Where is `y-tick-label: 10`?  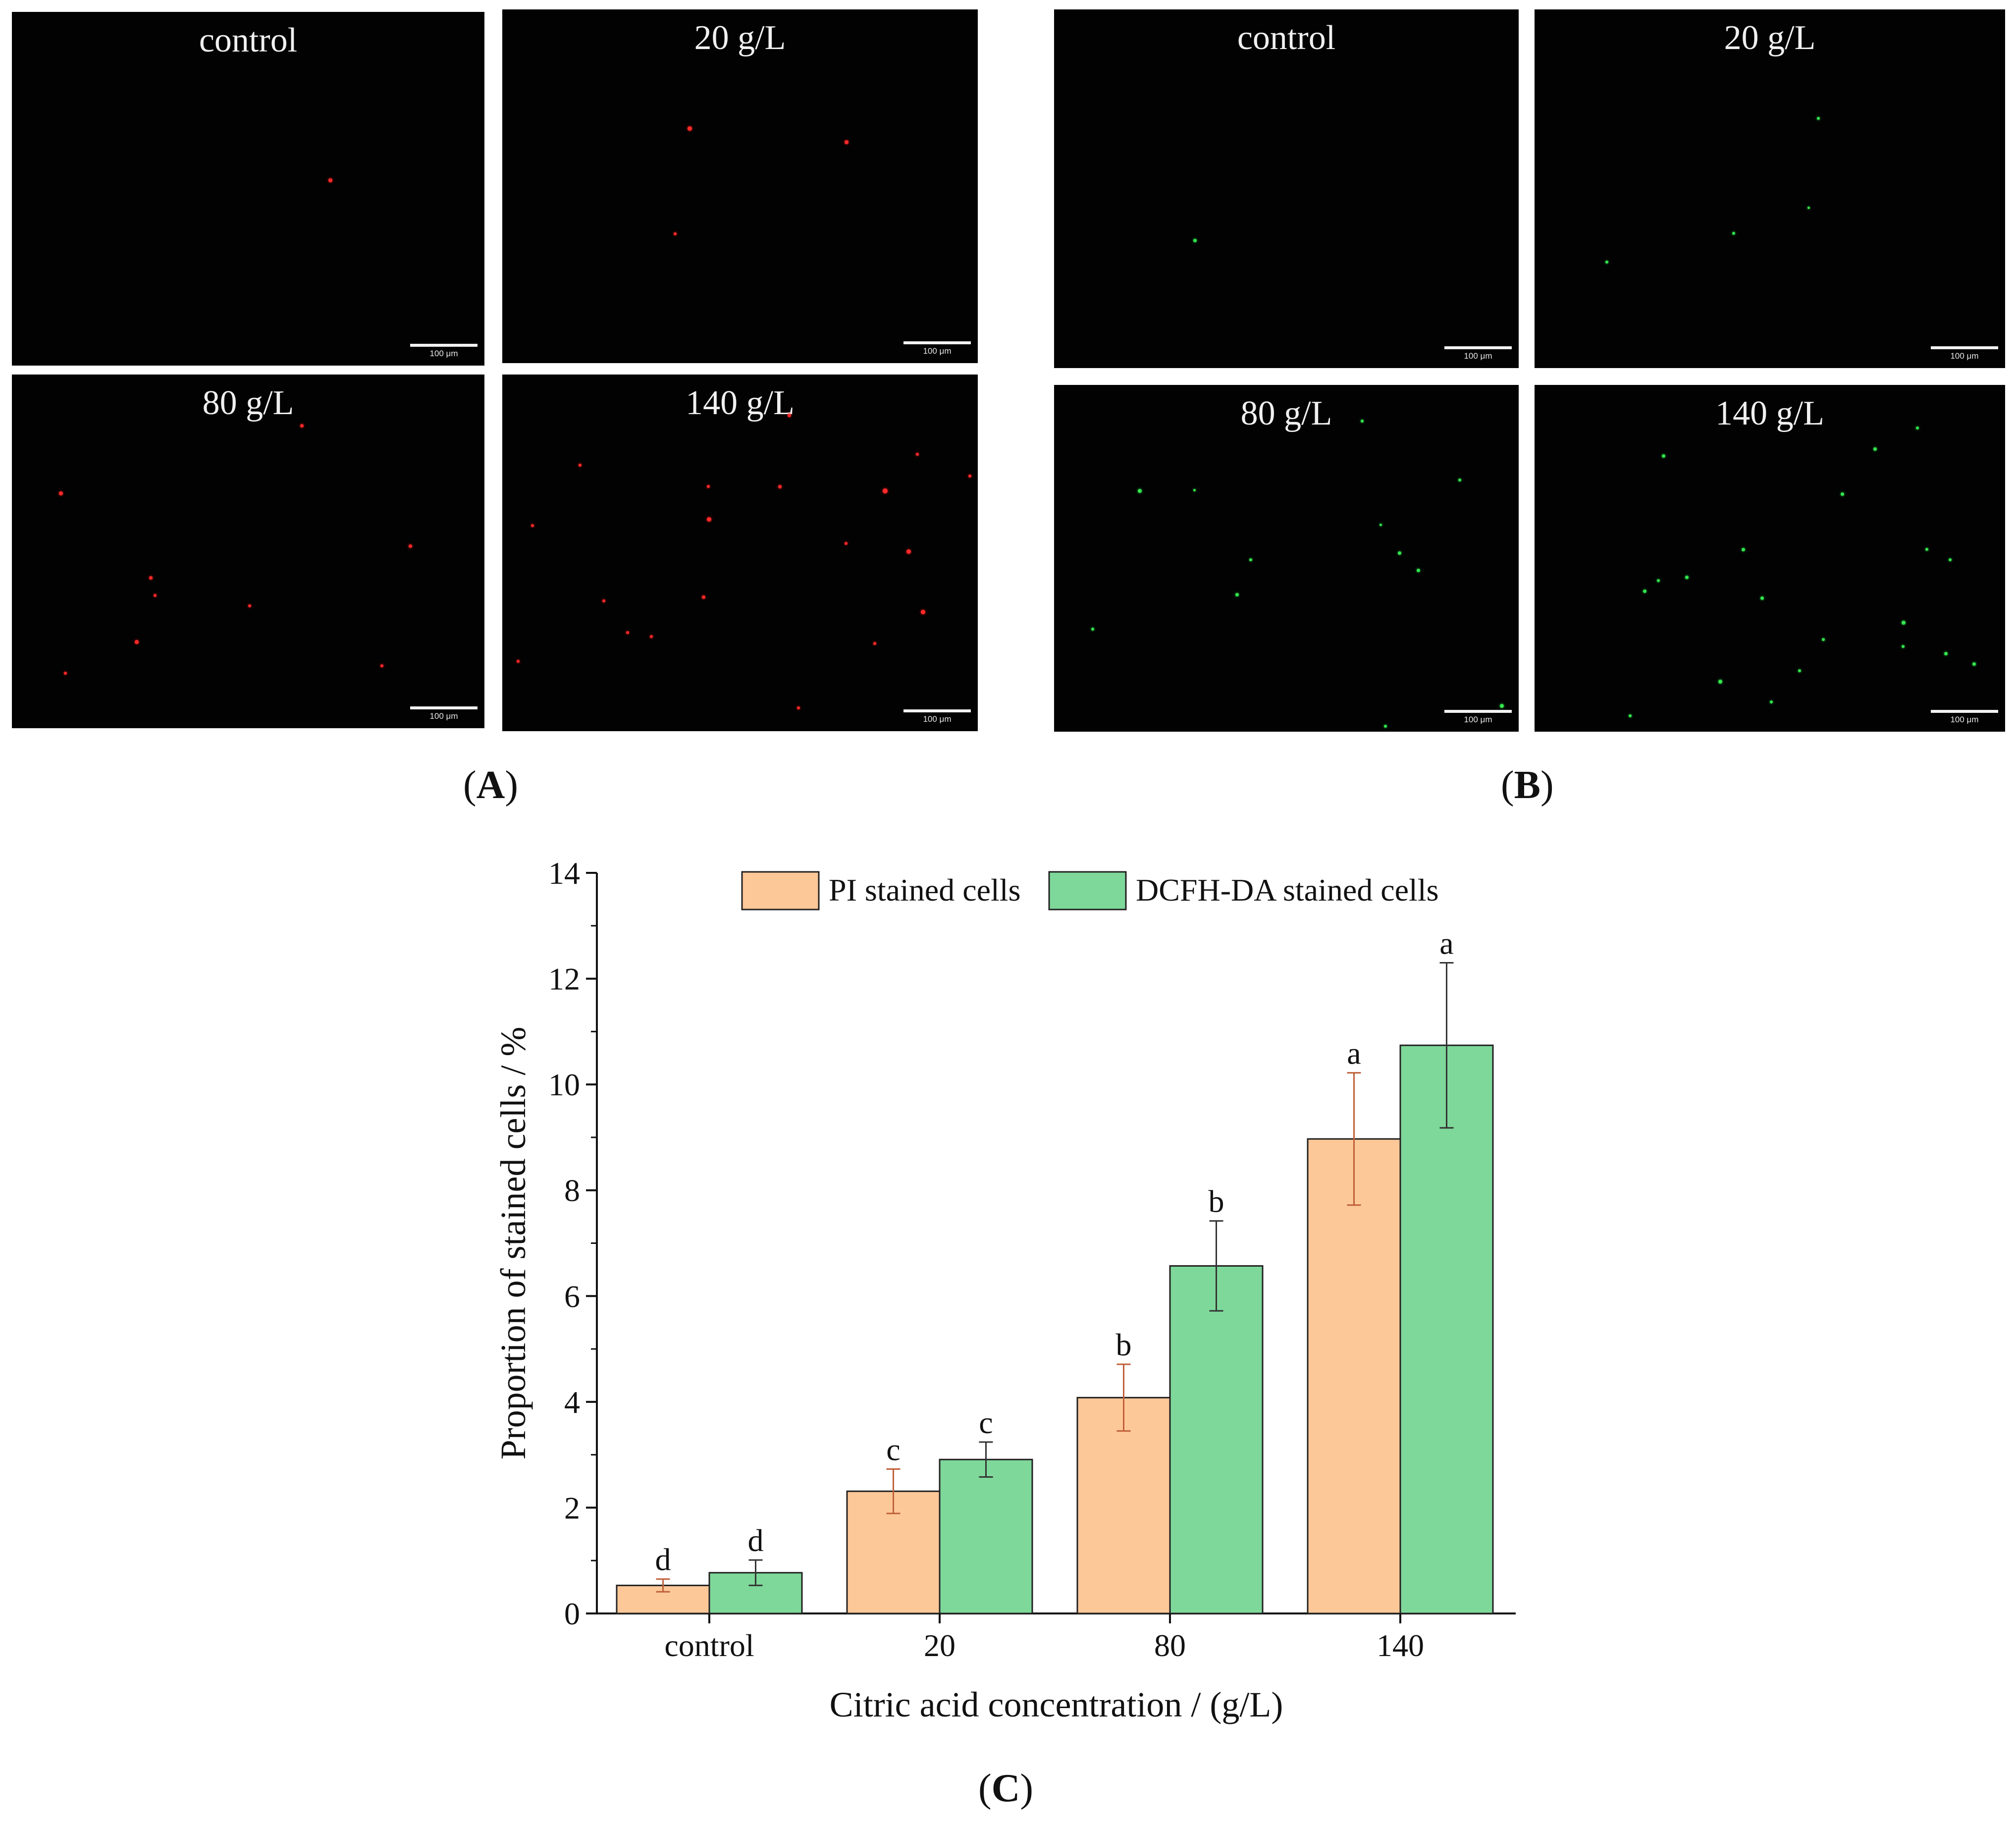 y-tick-label: 10 is located at coordinates (564, 1084).